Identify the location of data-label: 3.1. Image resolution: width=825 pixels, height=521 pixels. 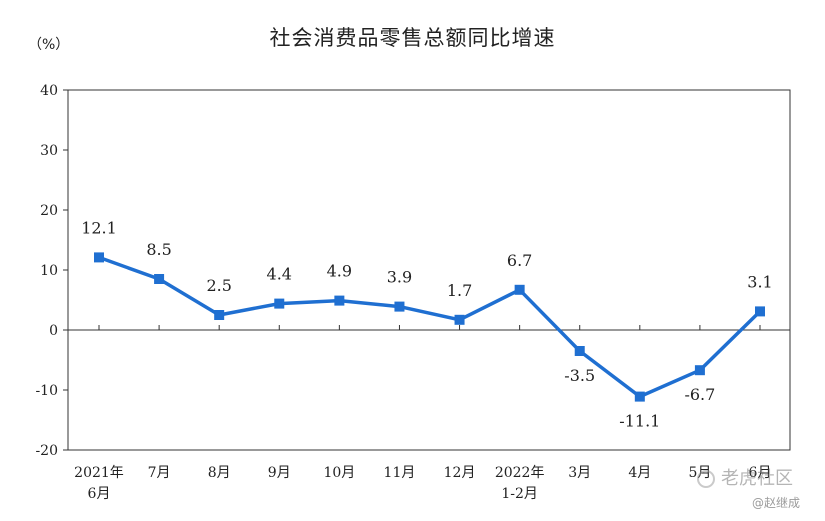
(759, 281).